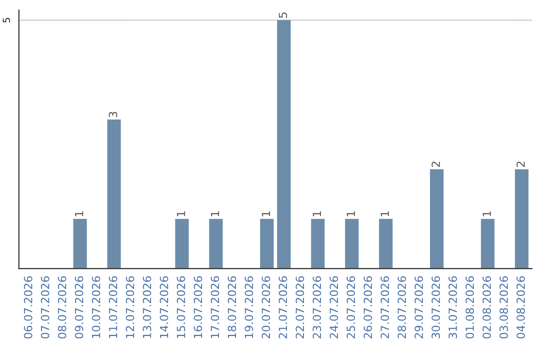 This screenshot has width=540, height=340. What do you see at coordinates (300, 307) in the screenshot?
I see `x-tick-label: 22.07.2026` at bounding box center [300, 307].